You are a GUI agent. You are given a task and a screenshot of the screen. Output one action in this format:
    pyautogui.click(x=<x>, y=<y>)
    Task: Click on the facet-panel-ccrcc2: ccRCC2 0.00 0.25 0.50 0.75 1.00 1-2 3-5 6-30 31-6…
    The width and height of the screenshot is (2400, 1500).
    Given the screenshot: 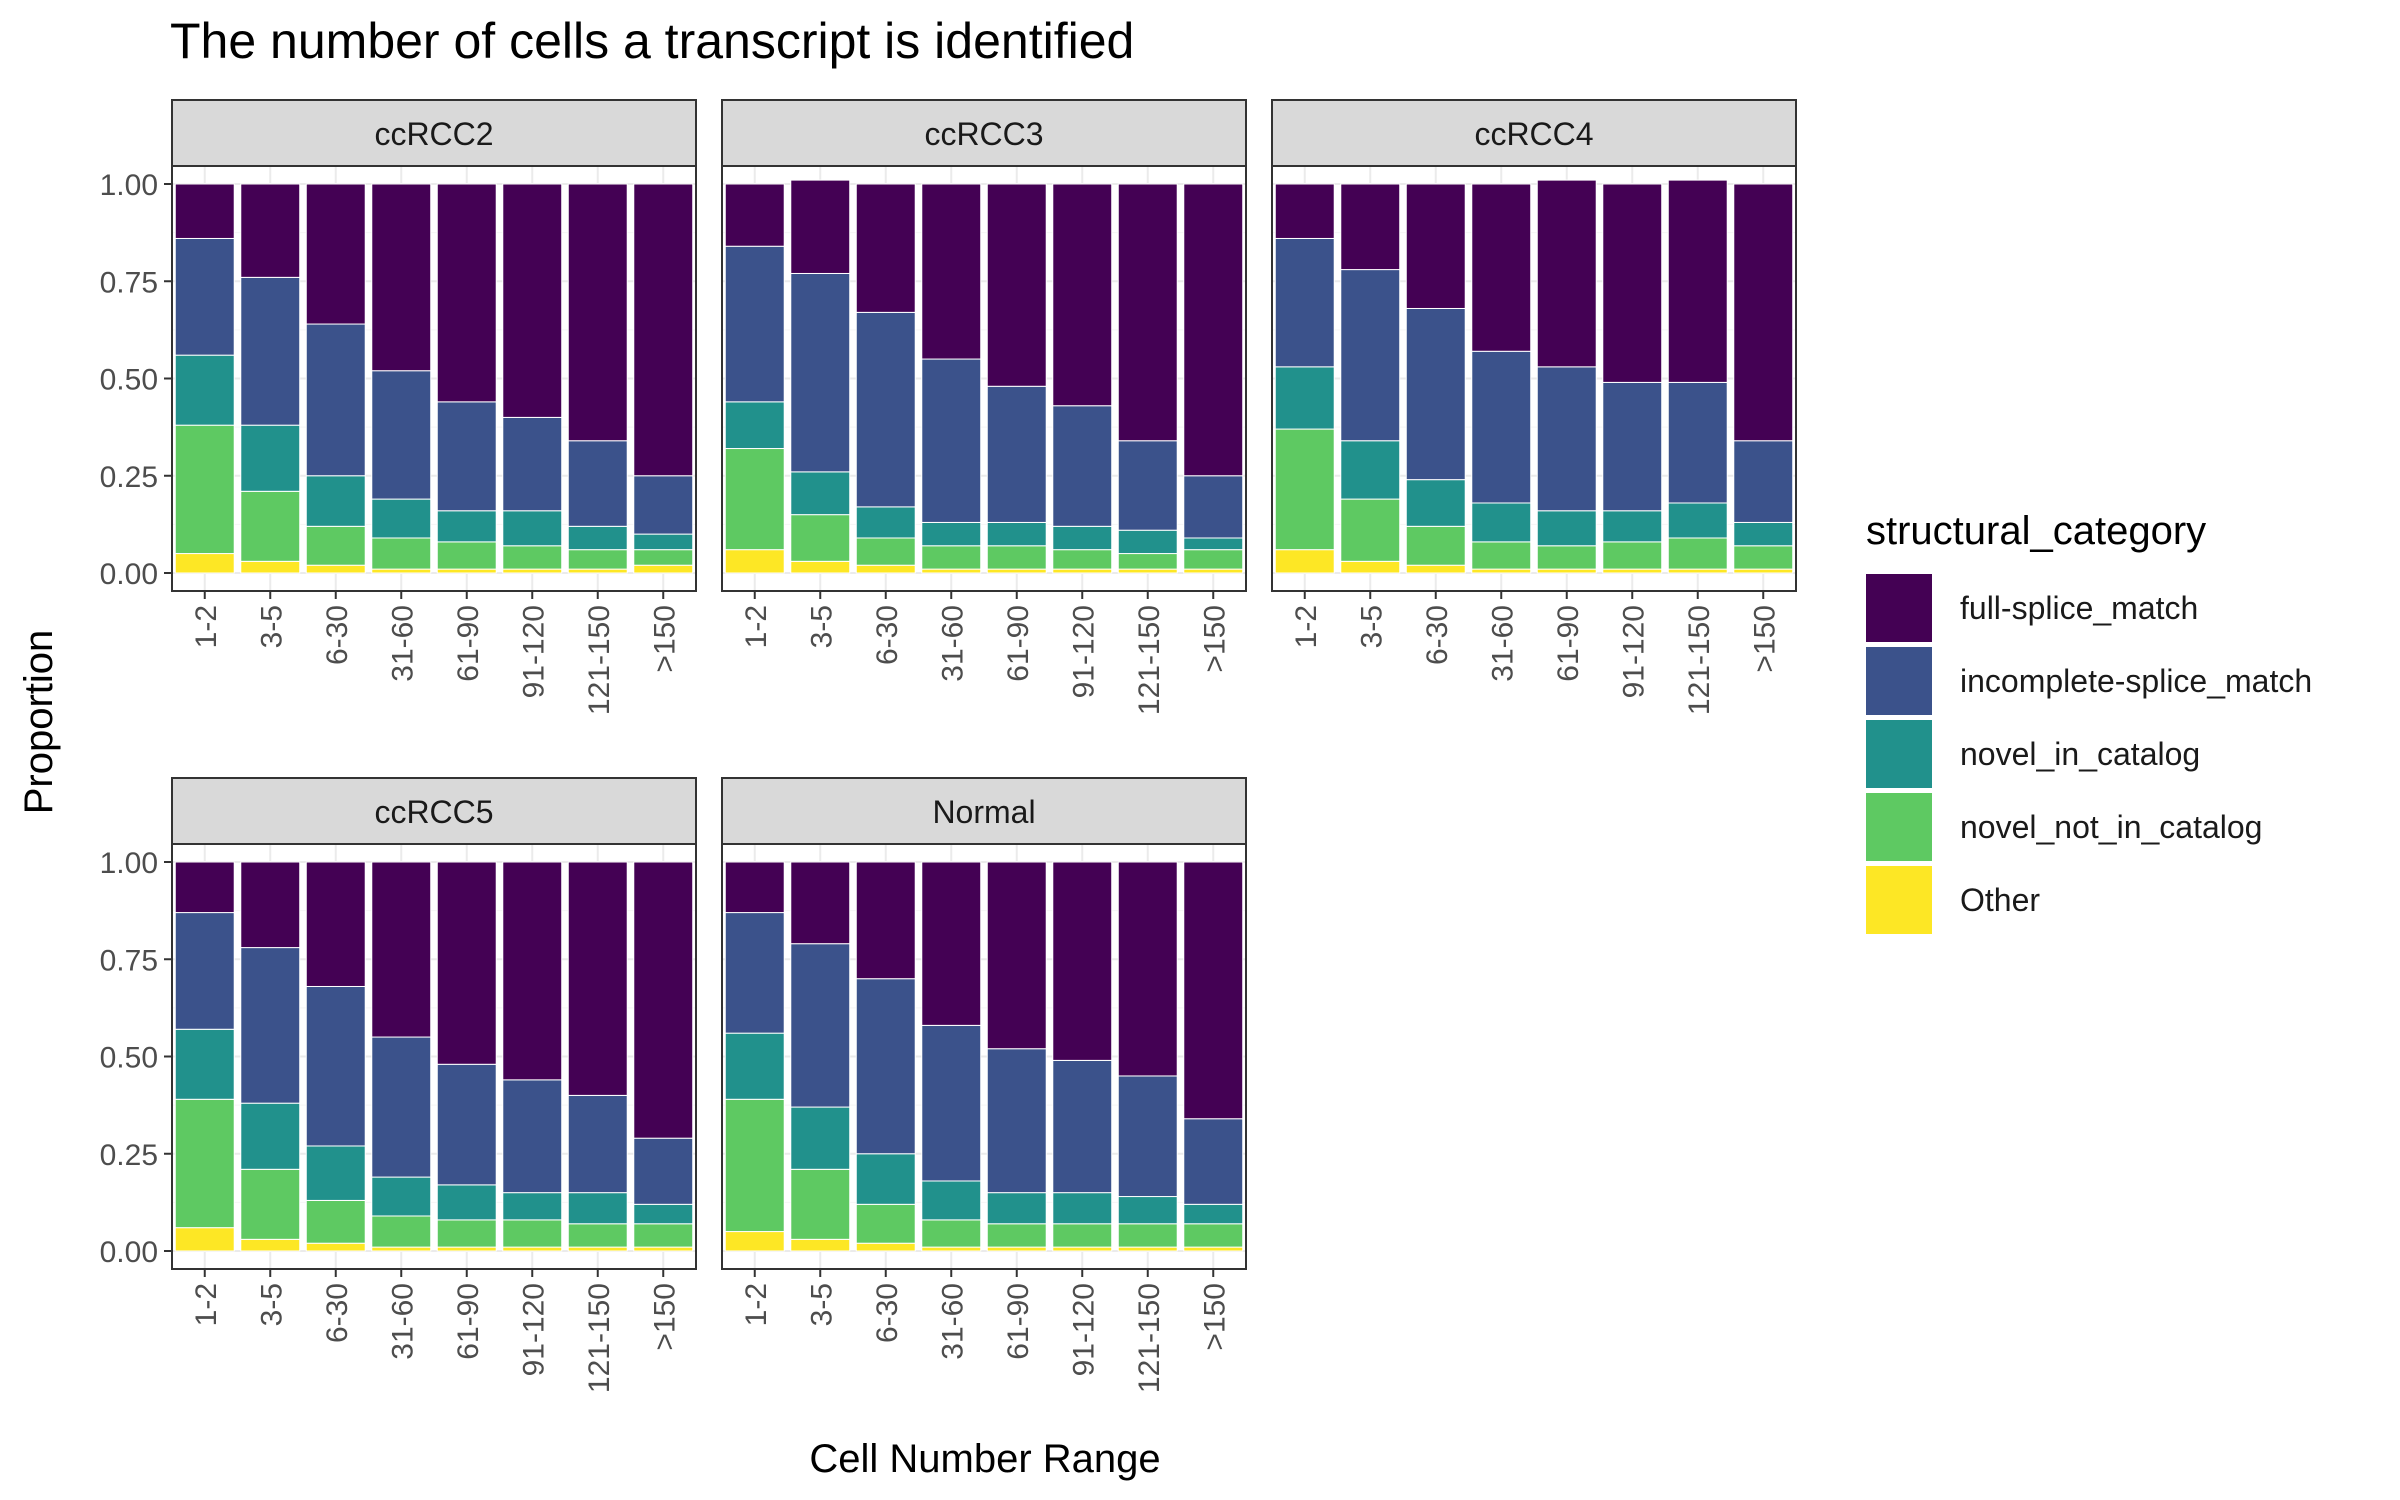 What is the action you would take?
    pyautogui.click(x=398, y=407)
    